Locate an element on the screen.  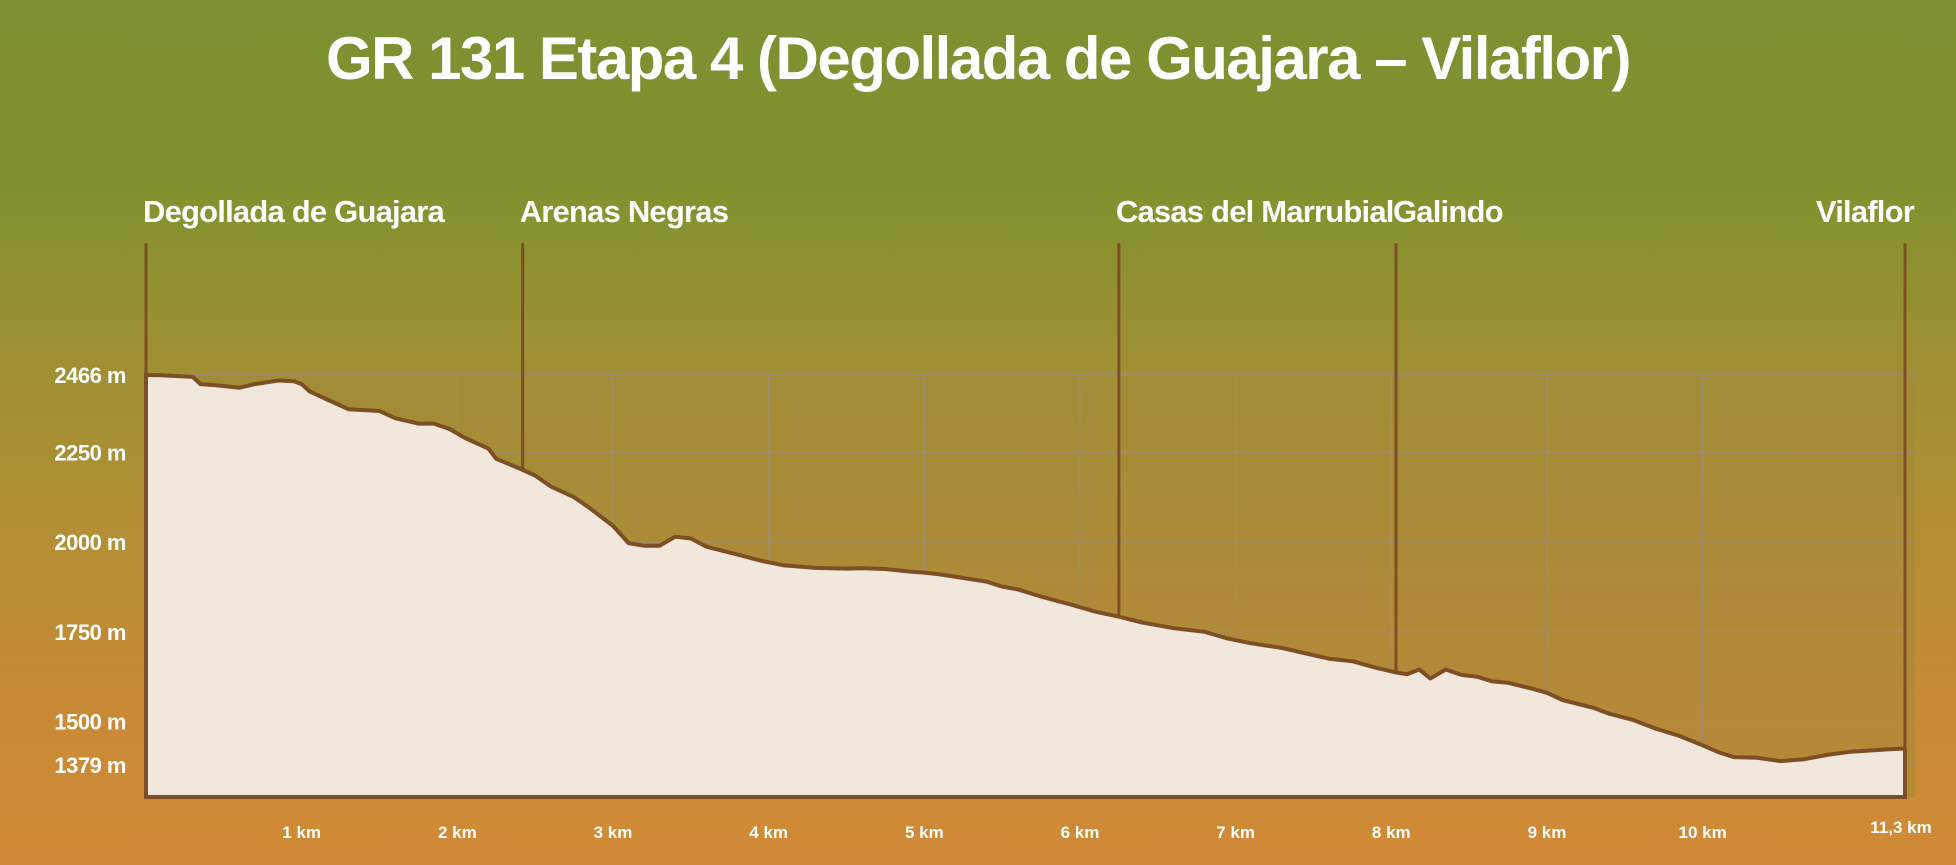
x-tick-label: 9 km is located at coordinates (1547, 832).